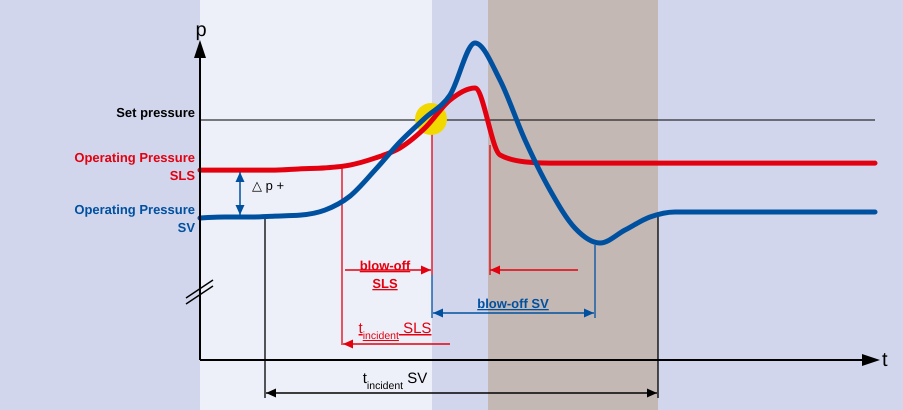 The width and height of the screenshot is (903, 410). What do you see at coordinates (201, 30) in the screenshot?
I see `y-axis-title: p` at bounding box center [201, 30].